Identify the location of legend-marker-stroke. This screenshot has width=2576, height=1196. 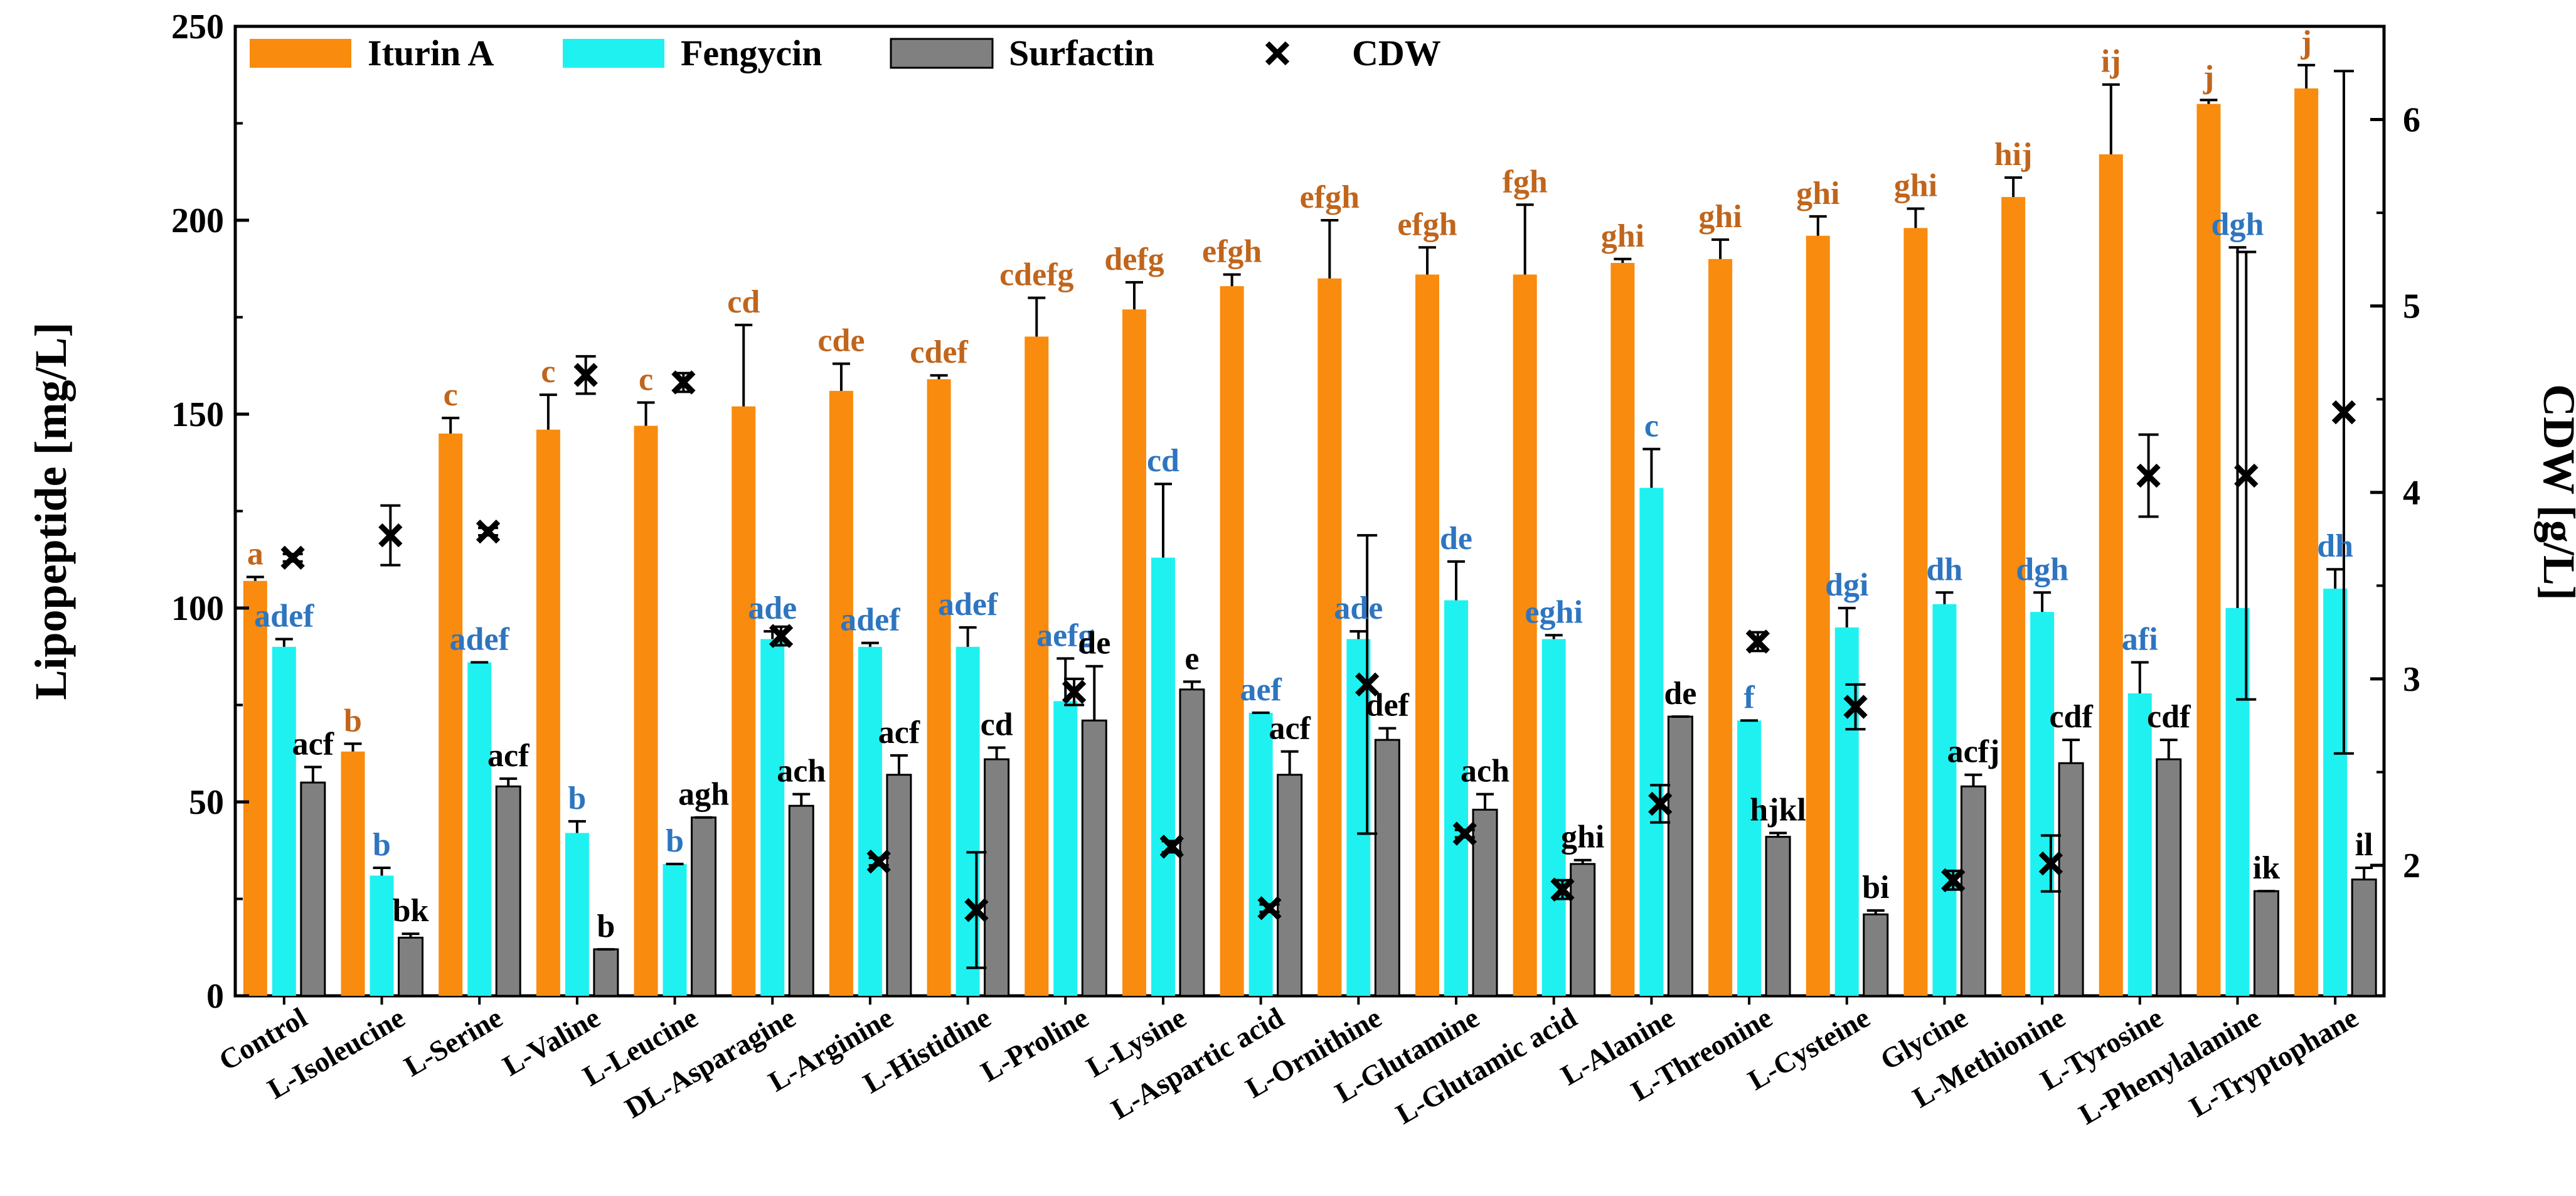
(1277, 53).